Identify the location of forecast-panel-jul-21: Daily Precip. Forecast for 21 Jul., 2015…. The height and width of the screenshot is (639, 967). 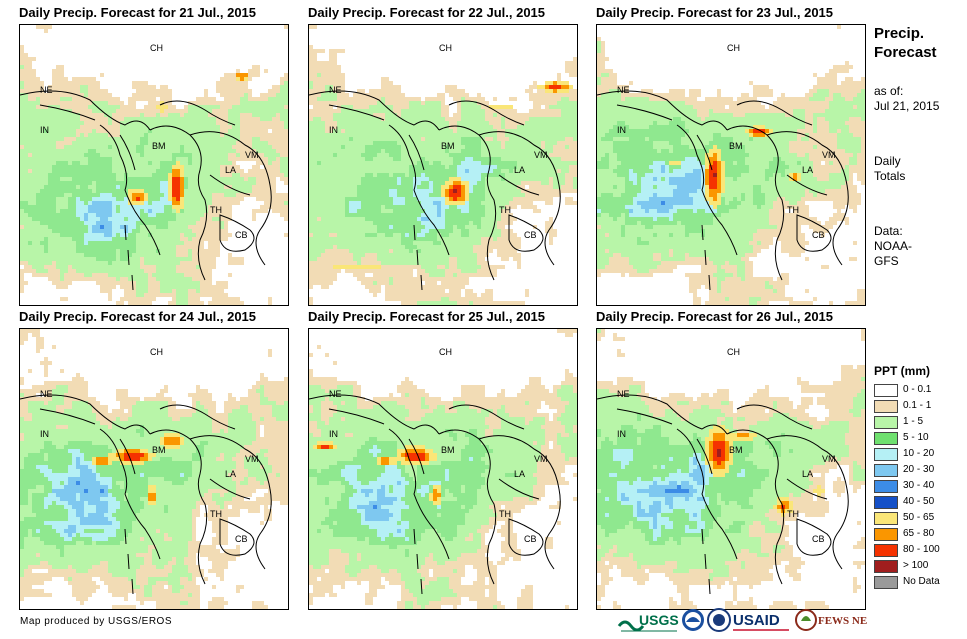
(164, 157).